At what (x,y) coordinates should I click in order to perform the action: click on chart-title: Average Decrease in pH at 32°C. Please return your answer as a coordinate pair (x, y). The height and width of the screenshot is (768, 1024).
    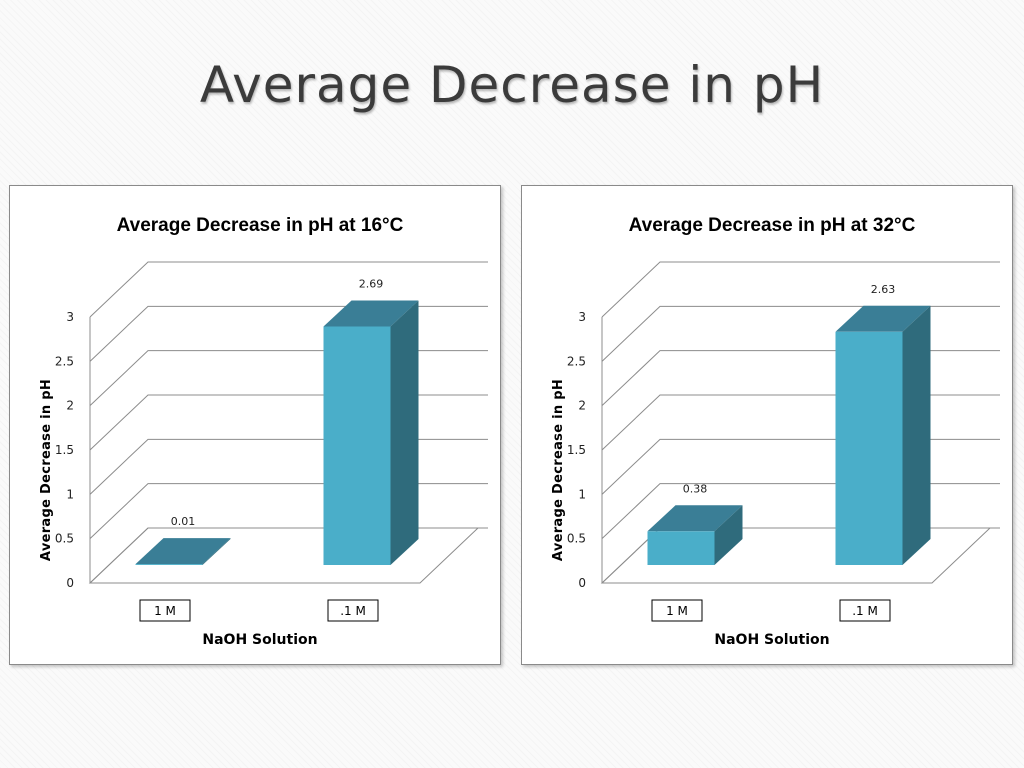
    Looking at the image, I should click on (772, 225).